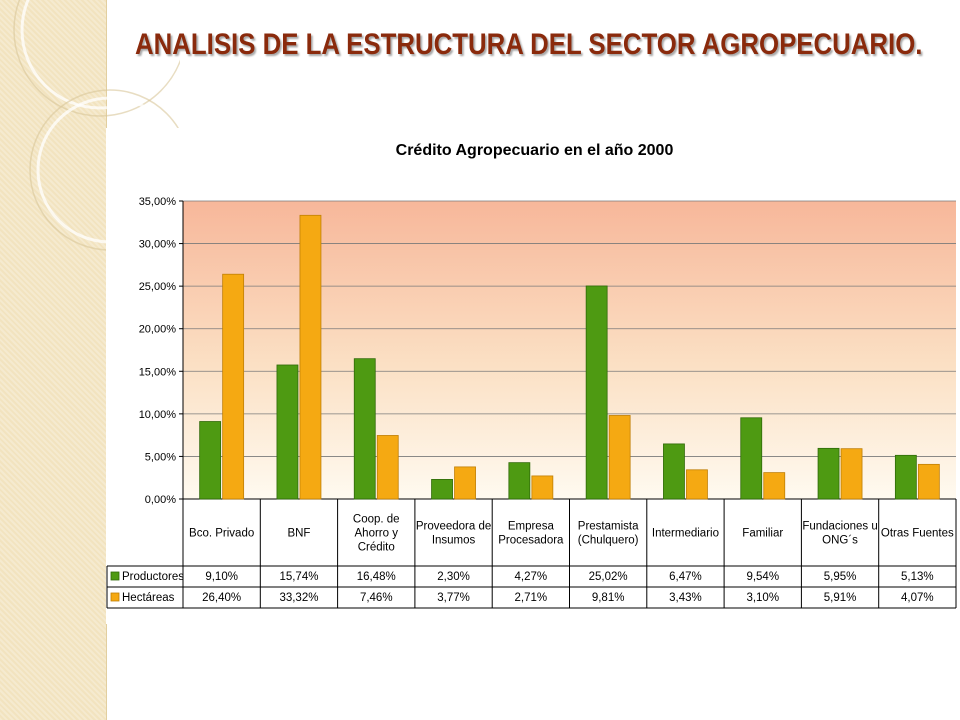  I want to click on category-label: Crédito, so click(376, 548).